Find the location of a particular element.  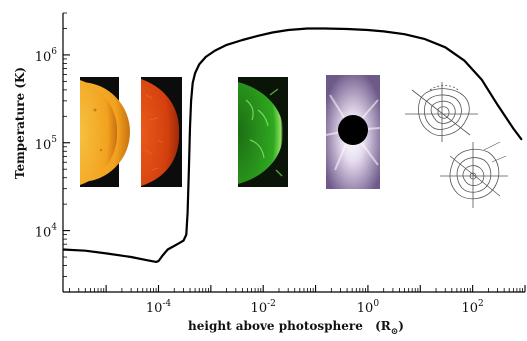

coronagraph-contour-sketch-top is located at coordinates (441, 112).